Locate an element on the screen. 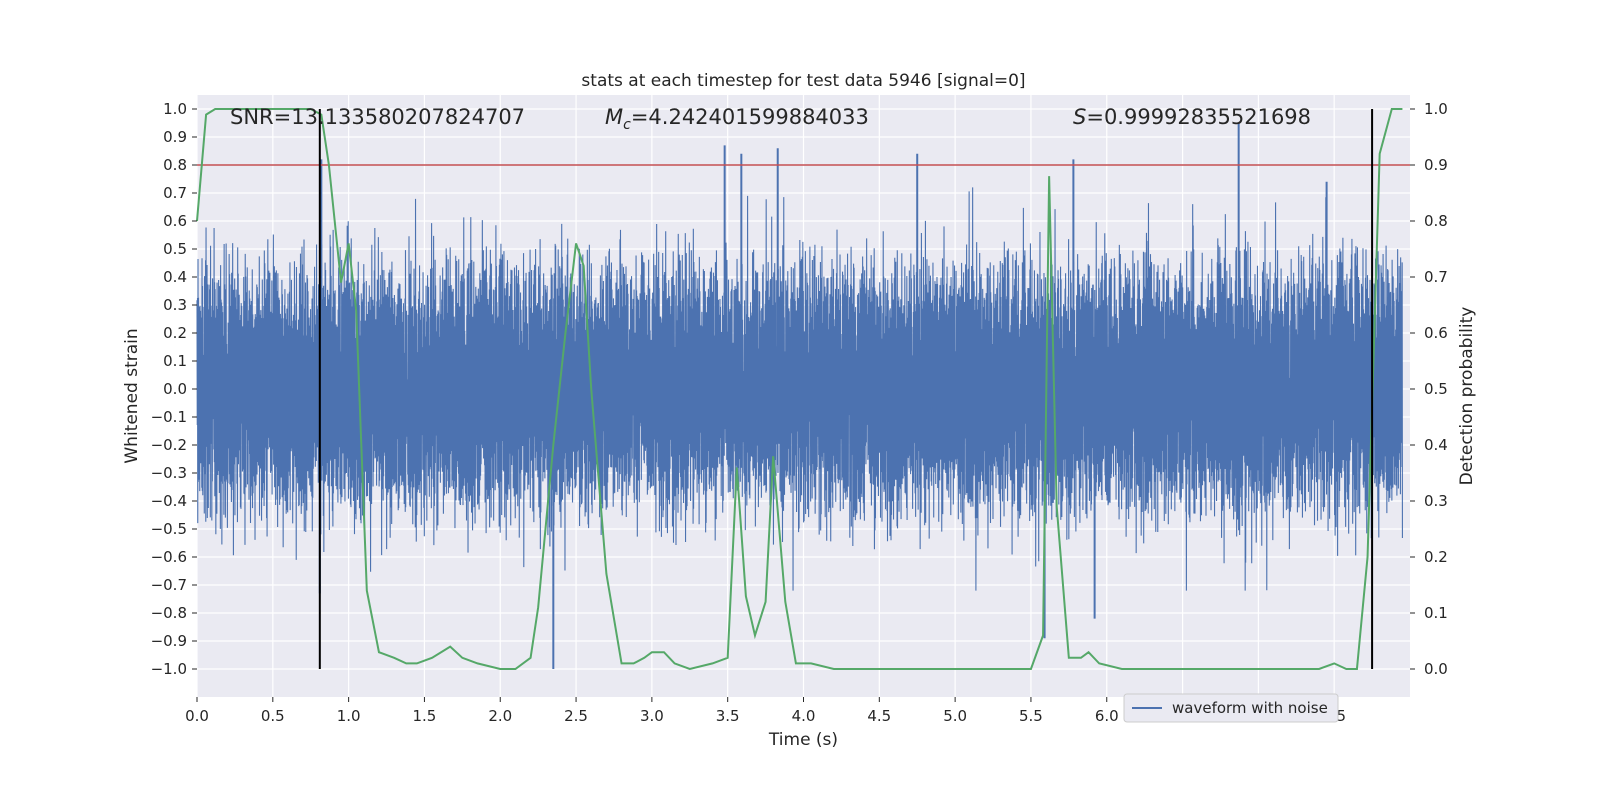 The height and width of the screenshot is (800, 1600). y-left-tick-label: −0.4 is located at coordinates (169, 501).